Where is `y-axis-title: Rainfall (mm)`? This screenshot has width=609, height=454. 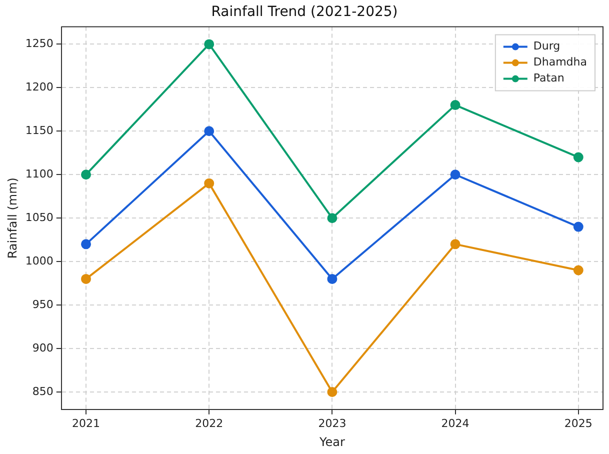 y-axis-title: Rainfall (mm) is located at coordinates (12, 218).